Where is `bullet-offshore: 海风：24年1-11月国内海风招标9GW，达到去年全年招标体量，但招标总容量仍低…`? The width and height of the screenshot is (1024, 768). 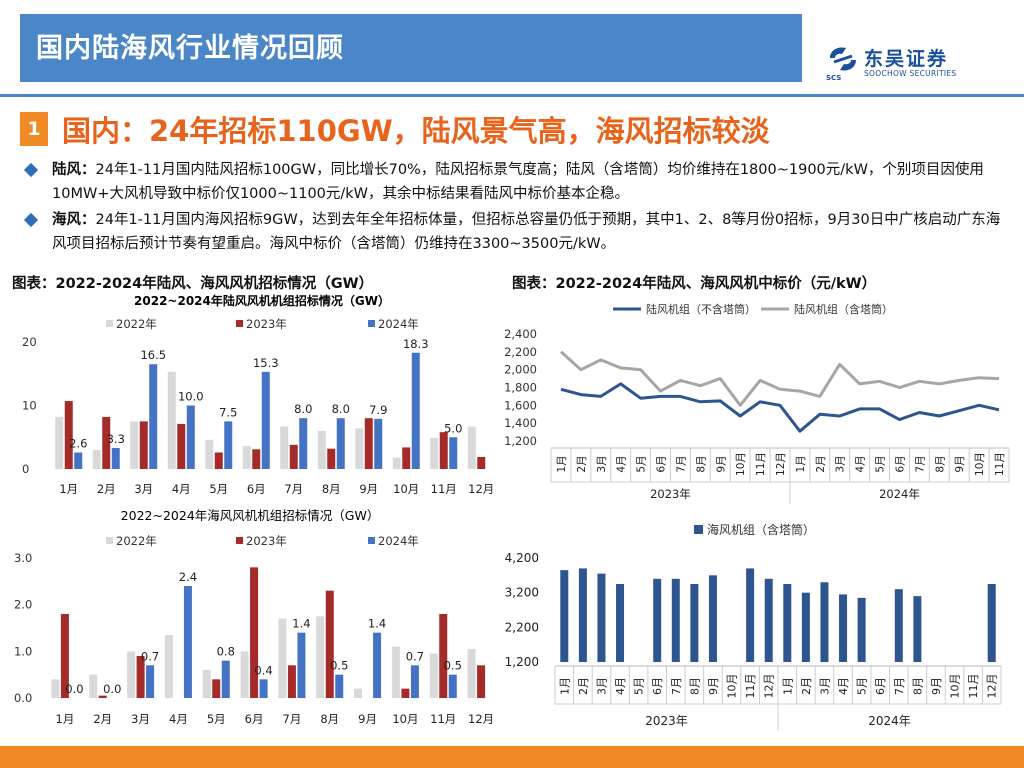
bullet-offshore: 海风：24年1-11月国内海风招标9GW，达到去年全年招标体量，但招标总容量仍低… is located at coordinates (514, 232).